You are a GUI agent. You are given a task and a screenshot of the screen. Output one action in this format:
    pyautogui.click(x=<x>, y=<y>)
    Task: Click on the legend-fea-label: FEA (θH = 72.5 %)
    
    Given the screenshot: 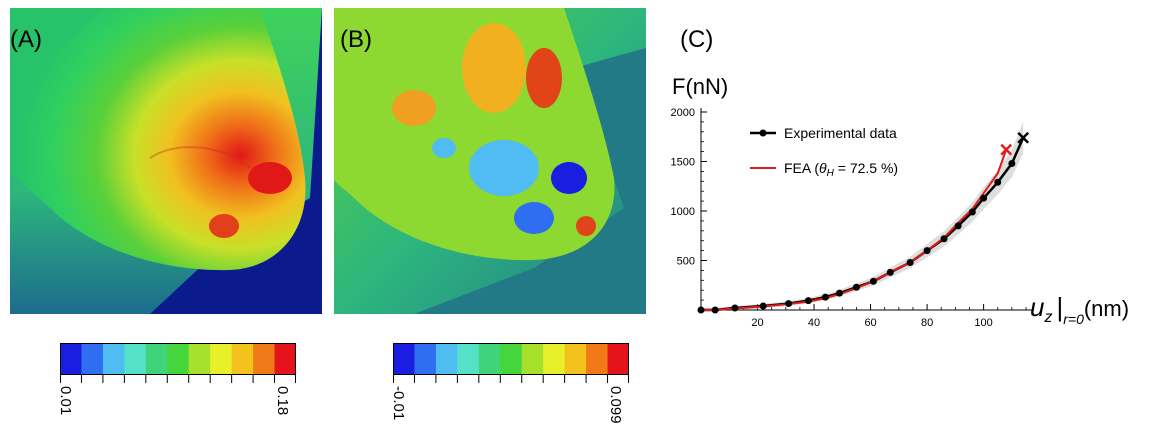 What is the action you would take?
    pyautogui.click(x=841, y=169)
    